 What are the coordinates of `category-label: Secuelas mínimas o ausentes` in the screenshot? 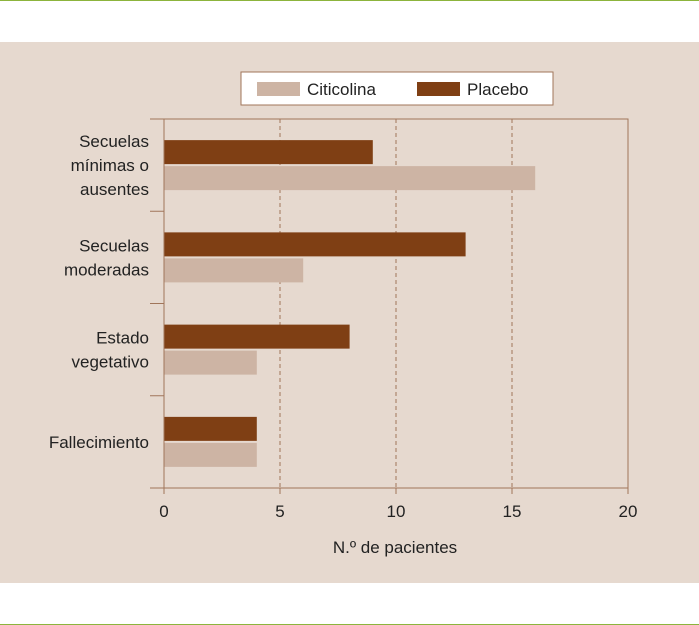 It's located at (110, 165).